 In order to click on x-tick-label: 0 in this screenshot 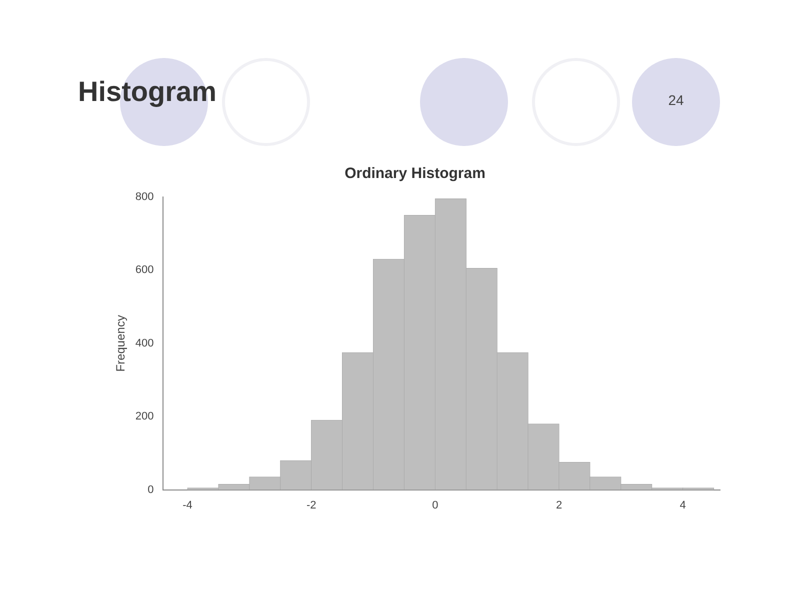, I will do `click(435, 505)`.